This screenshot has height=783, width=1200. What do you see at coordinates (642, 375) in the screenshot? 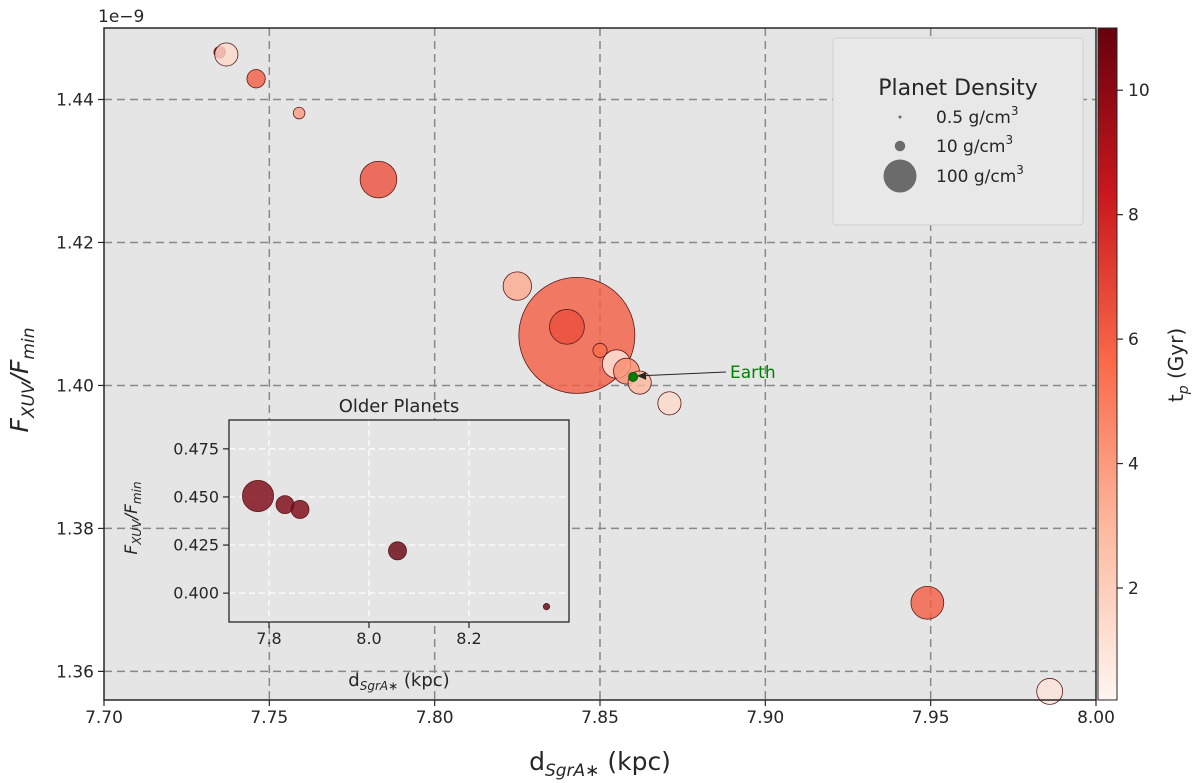
I see `earth-arrowhead` at bounding box center [642, 375].